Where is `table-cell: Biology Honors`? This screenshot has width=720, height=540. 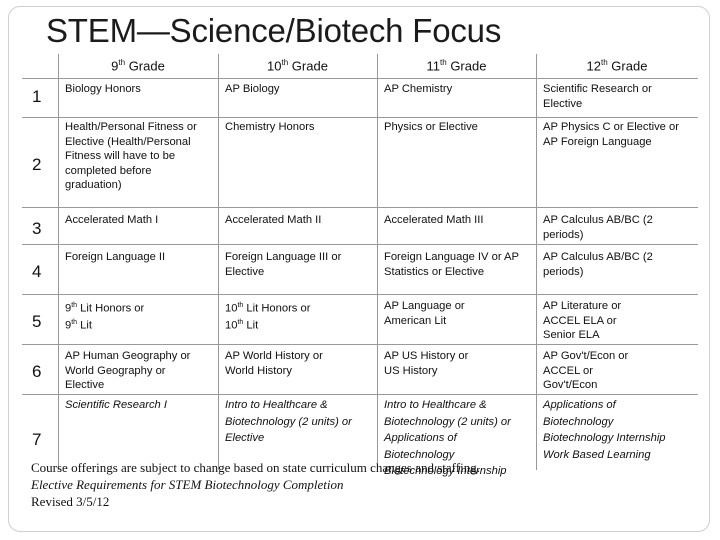
table-cell: Biology Honors is located at coordinates (103, 89).